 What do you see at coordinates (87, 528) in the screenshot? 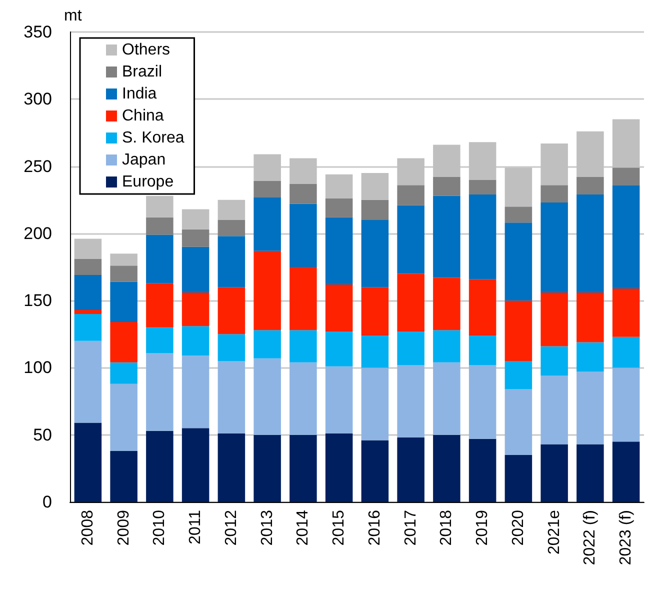
I see `x-tick-label: 2008` at bounding box center [87, 528].